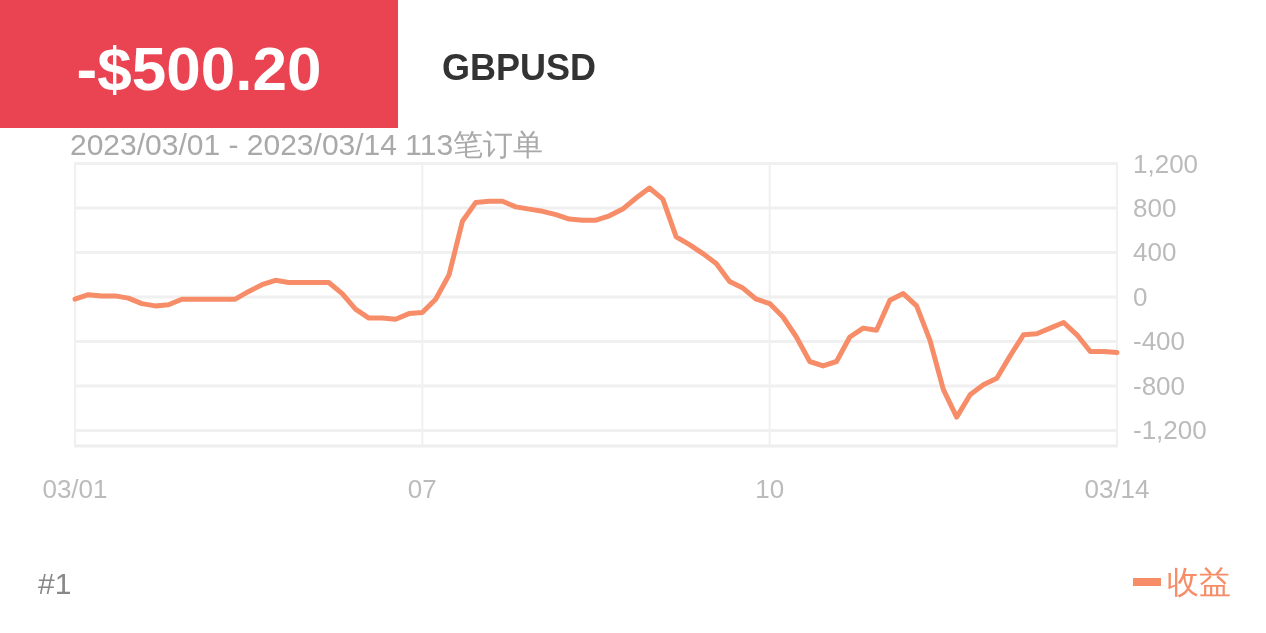 The height and width of the screenshot is (633, 1266). I want to click on y-tick-label: 1,200, so click(1166, 163).